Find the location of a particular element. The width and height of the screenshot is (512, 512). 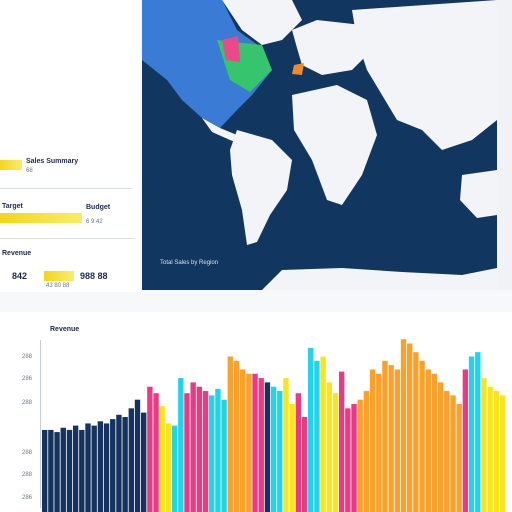

north-america-shape is located at coordinates (207, 64).